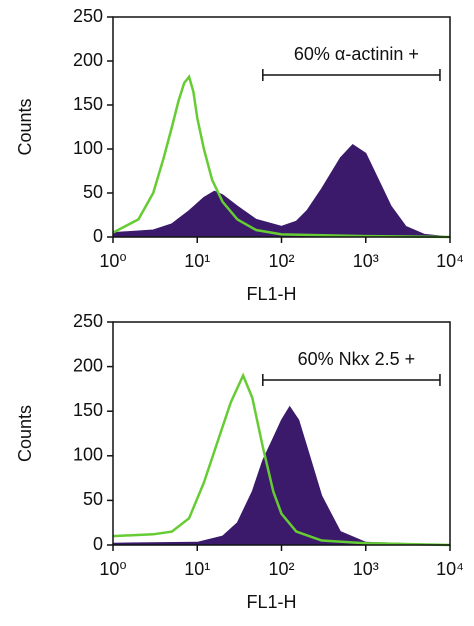 The width and height of the screenshot is (474, 626). Describe the element at coordinates (356, 54) in the screenshot. I see `gate-label: 60% α-actinin +` at that location.